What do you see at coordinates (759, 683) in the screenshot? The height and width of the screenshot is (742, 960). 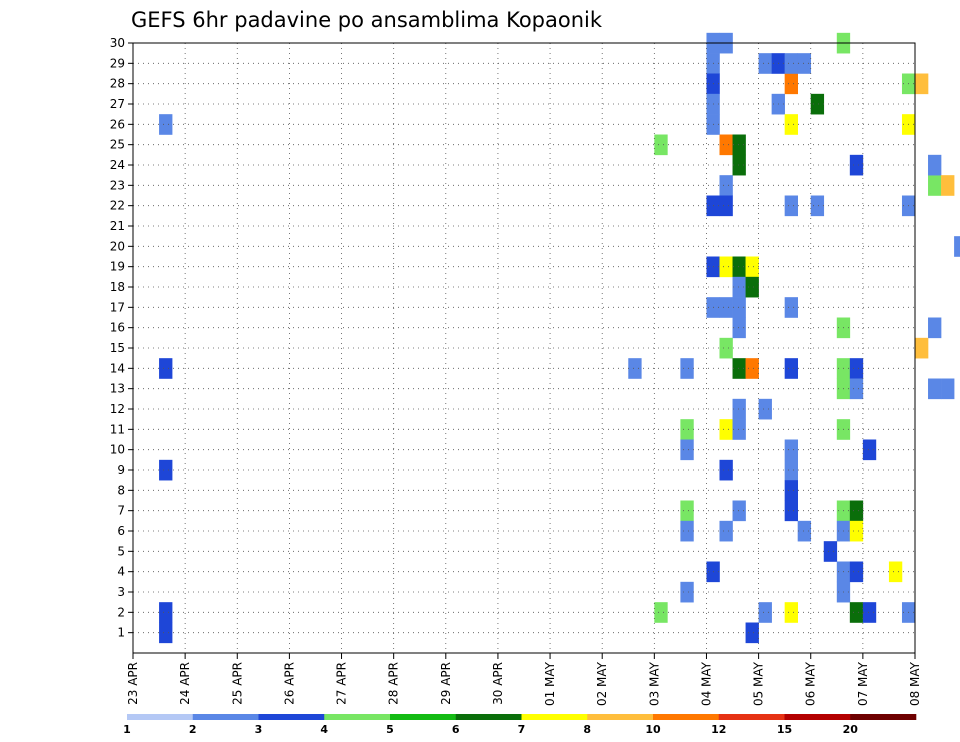 I see `x-tick-label: 05 MAY` at bounding box center [759, 683].